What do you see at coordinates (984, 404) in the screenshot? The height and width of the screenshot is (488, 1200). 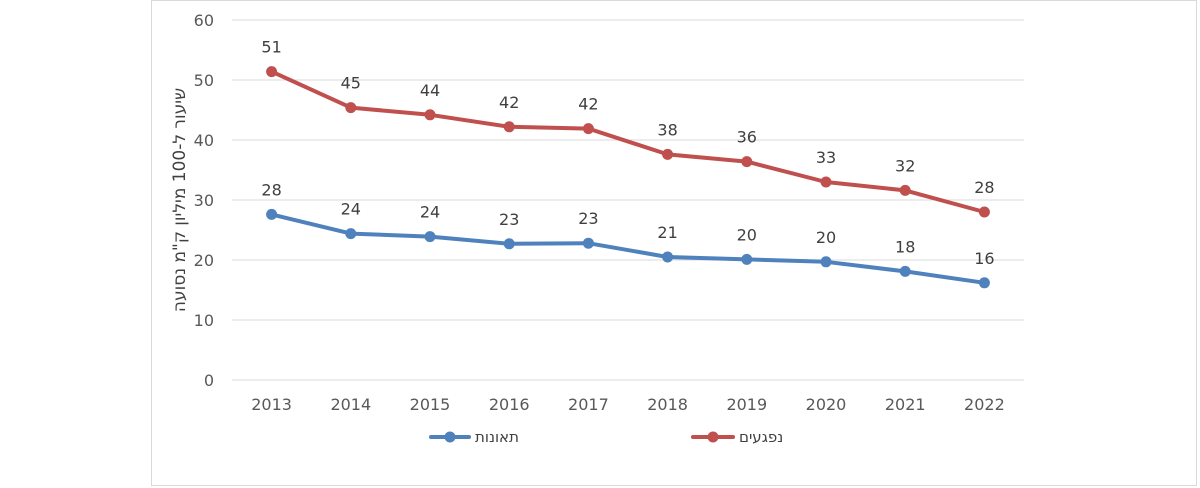 I see `x-tick-label: 2022` at bounding box center [984, 404].